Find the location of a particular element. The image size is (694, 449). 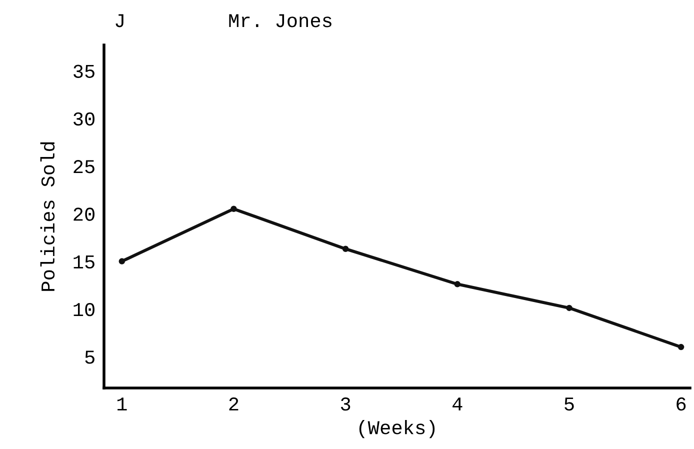

y-tick-label: 15 is located at coordinates (84, 262).